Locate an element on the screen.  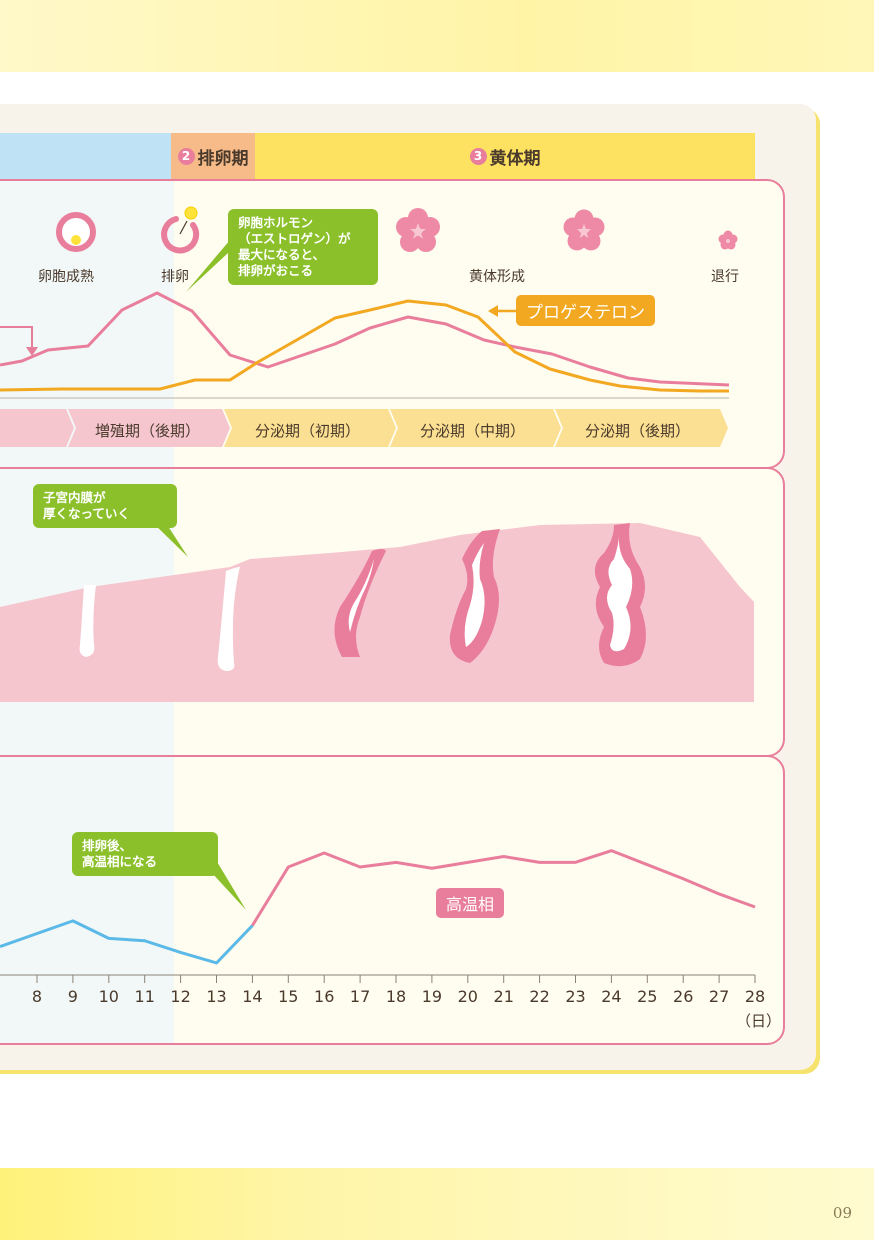
phase-bar: 2 排卵期 3 黄体期 is located at coordinates (377, 156).